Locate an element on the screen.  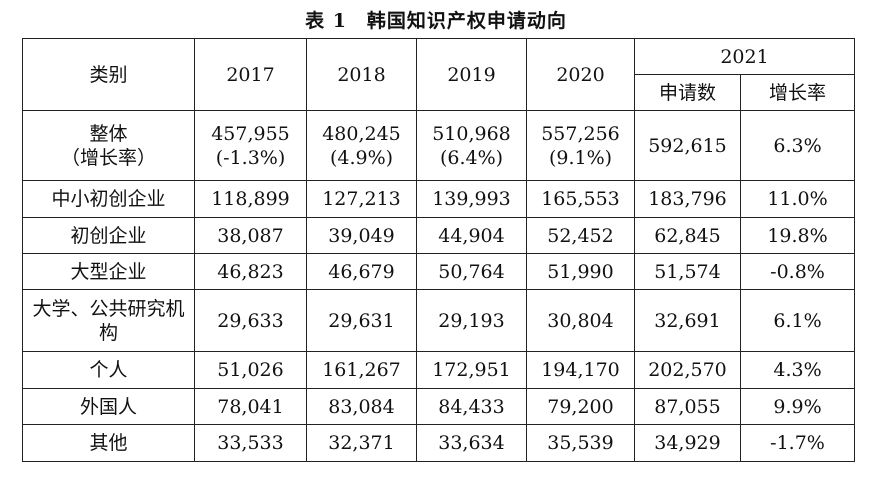
category-label-cont: 构 is located at coordinates (108, 332).